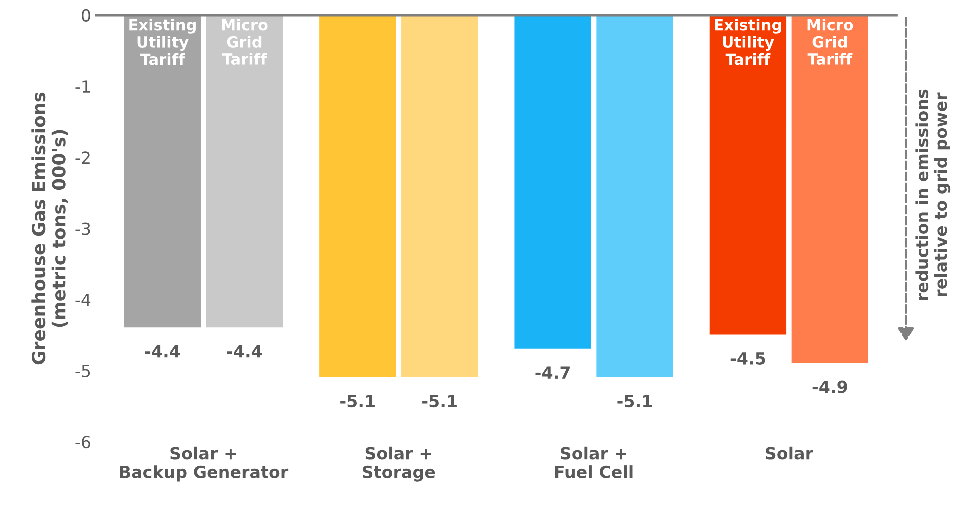 The width and height of the screenshot is (964, 514). What do you see at coordinates (83, 300) in the screenshot?
I see `y-tick-label: -4` at bounding box center [83, 300].